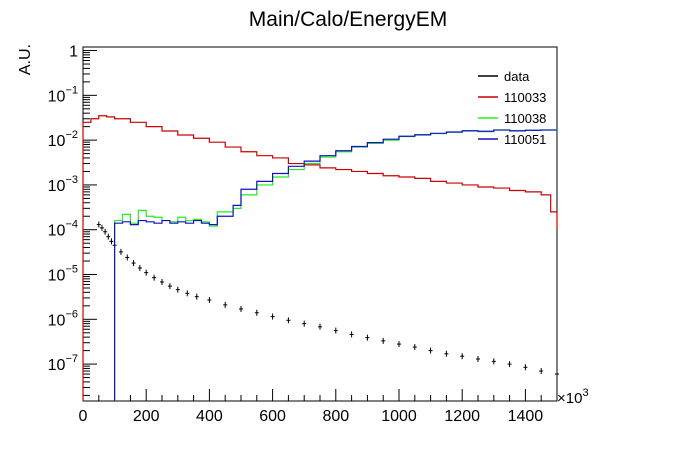  What do you see at coordinates (526, 416) in the screenshot?
I see `x-tick-label: 1400` at bounding box center [526, 416].